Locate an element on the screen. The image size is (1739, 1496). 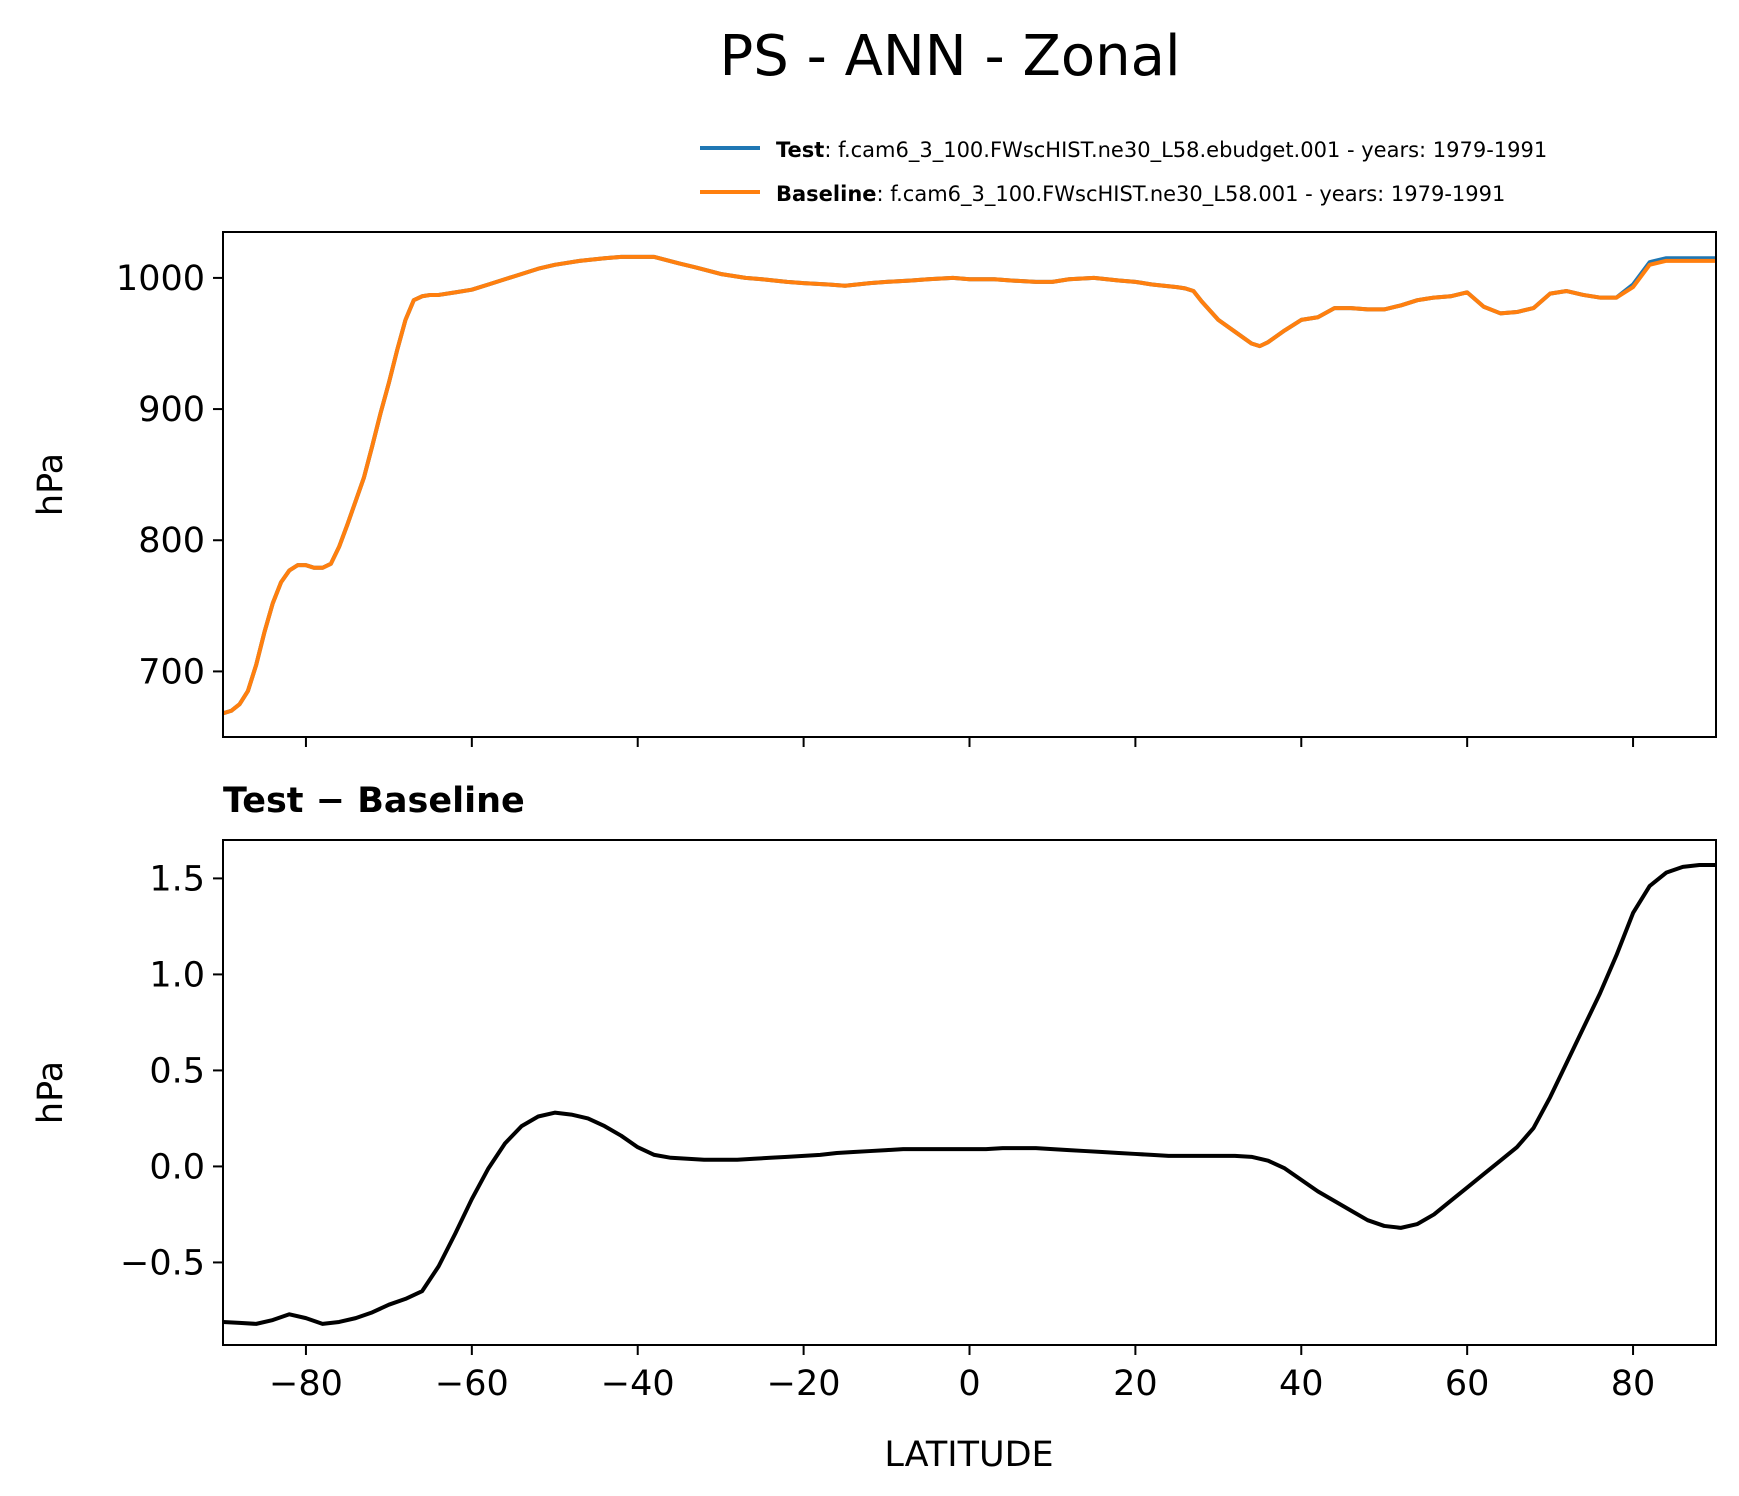
y-tick-label: 800 is located at coordinates (171, 541).